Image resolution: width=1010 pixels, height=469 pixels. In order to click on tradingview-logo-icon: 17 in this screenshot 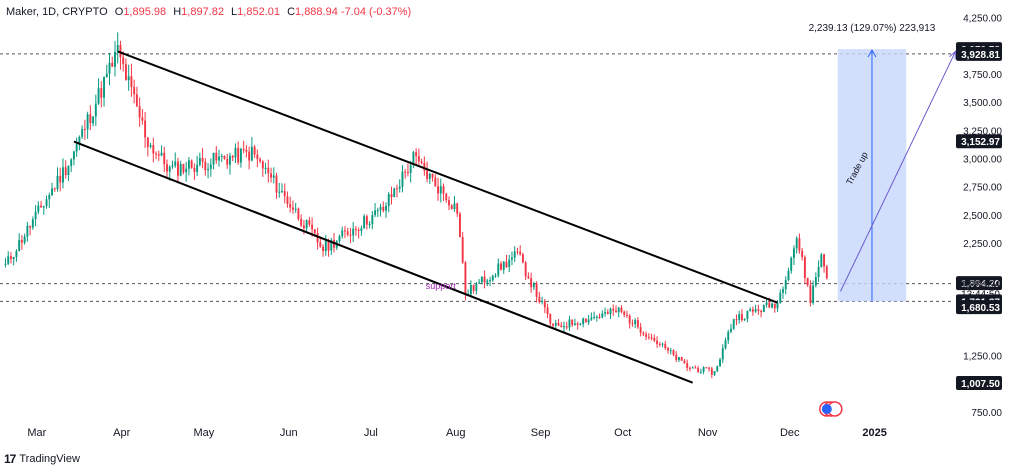, I will do `click(10, 459)`.